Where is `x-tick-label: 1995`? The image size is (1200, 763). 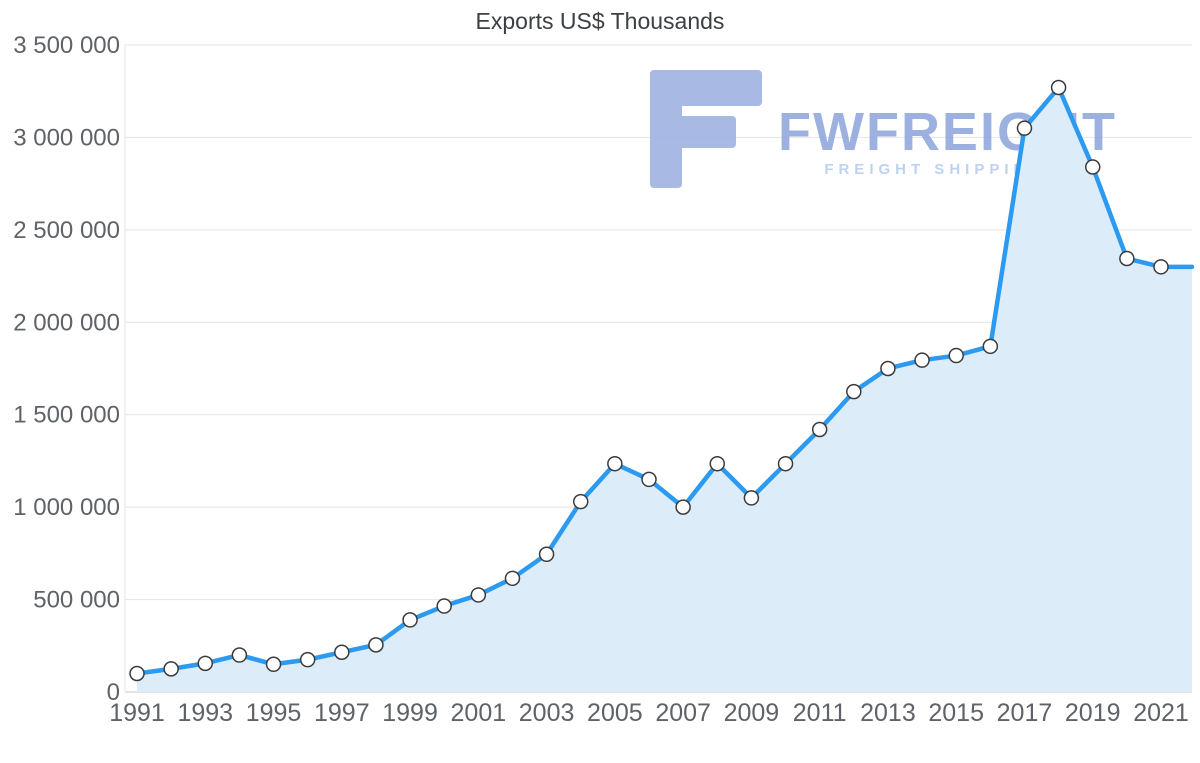
x-tick-label: 1995 is located at coordinates (274, 713).